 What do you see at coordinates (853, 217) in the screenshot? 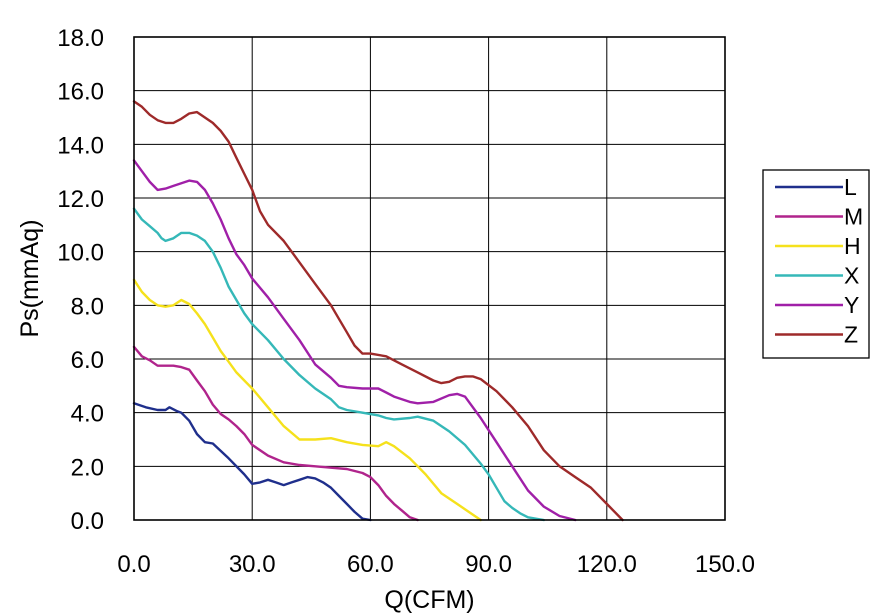
I see `legend-label-M: M` at bounding box center [853, 217].